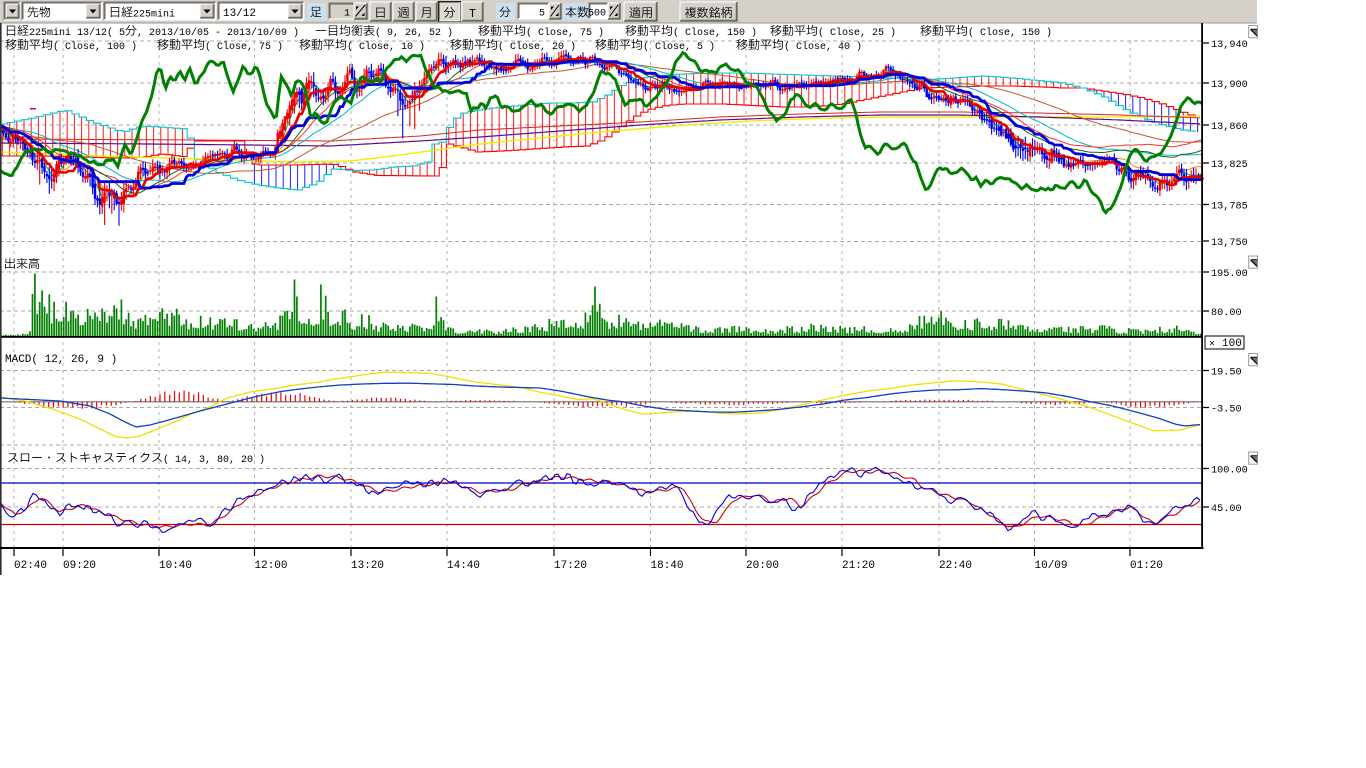 Image resolution: width=1366 pixels, height=768 pixels. Describe the element at coordinates (542, 14) in the screenshot. I see `svg-text: 5` at that location.